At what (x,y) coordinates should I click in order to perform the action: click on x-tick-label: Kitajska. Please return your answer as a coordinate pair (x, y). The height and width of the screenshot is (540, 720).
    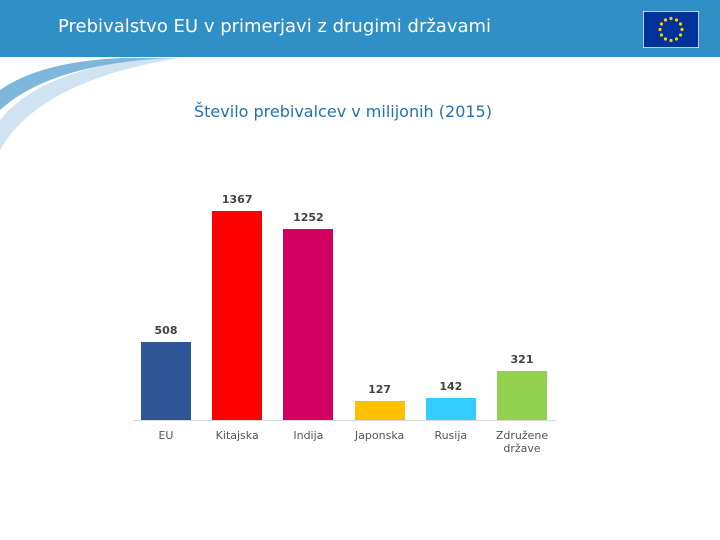
    Looking at the image, I should click on (237, 435).